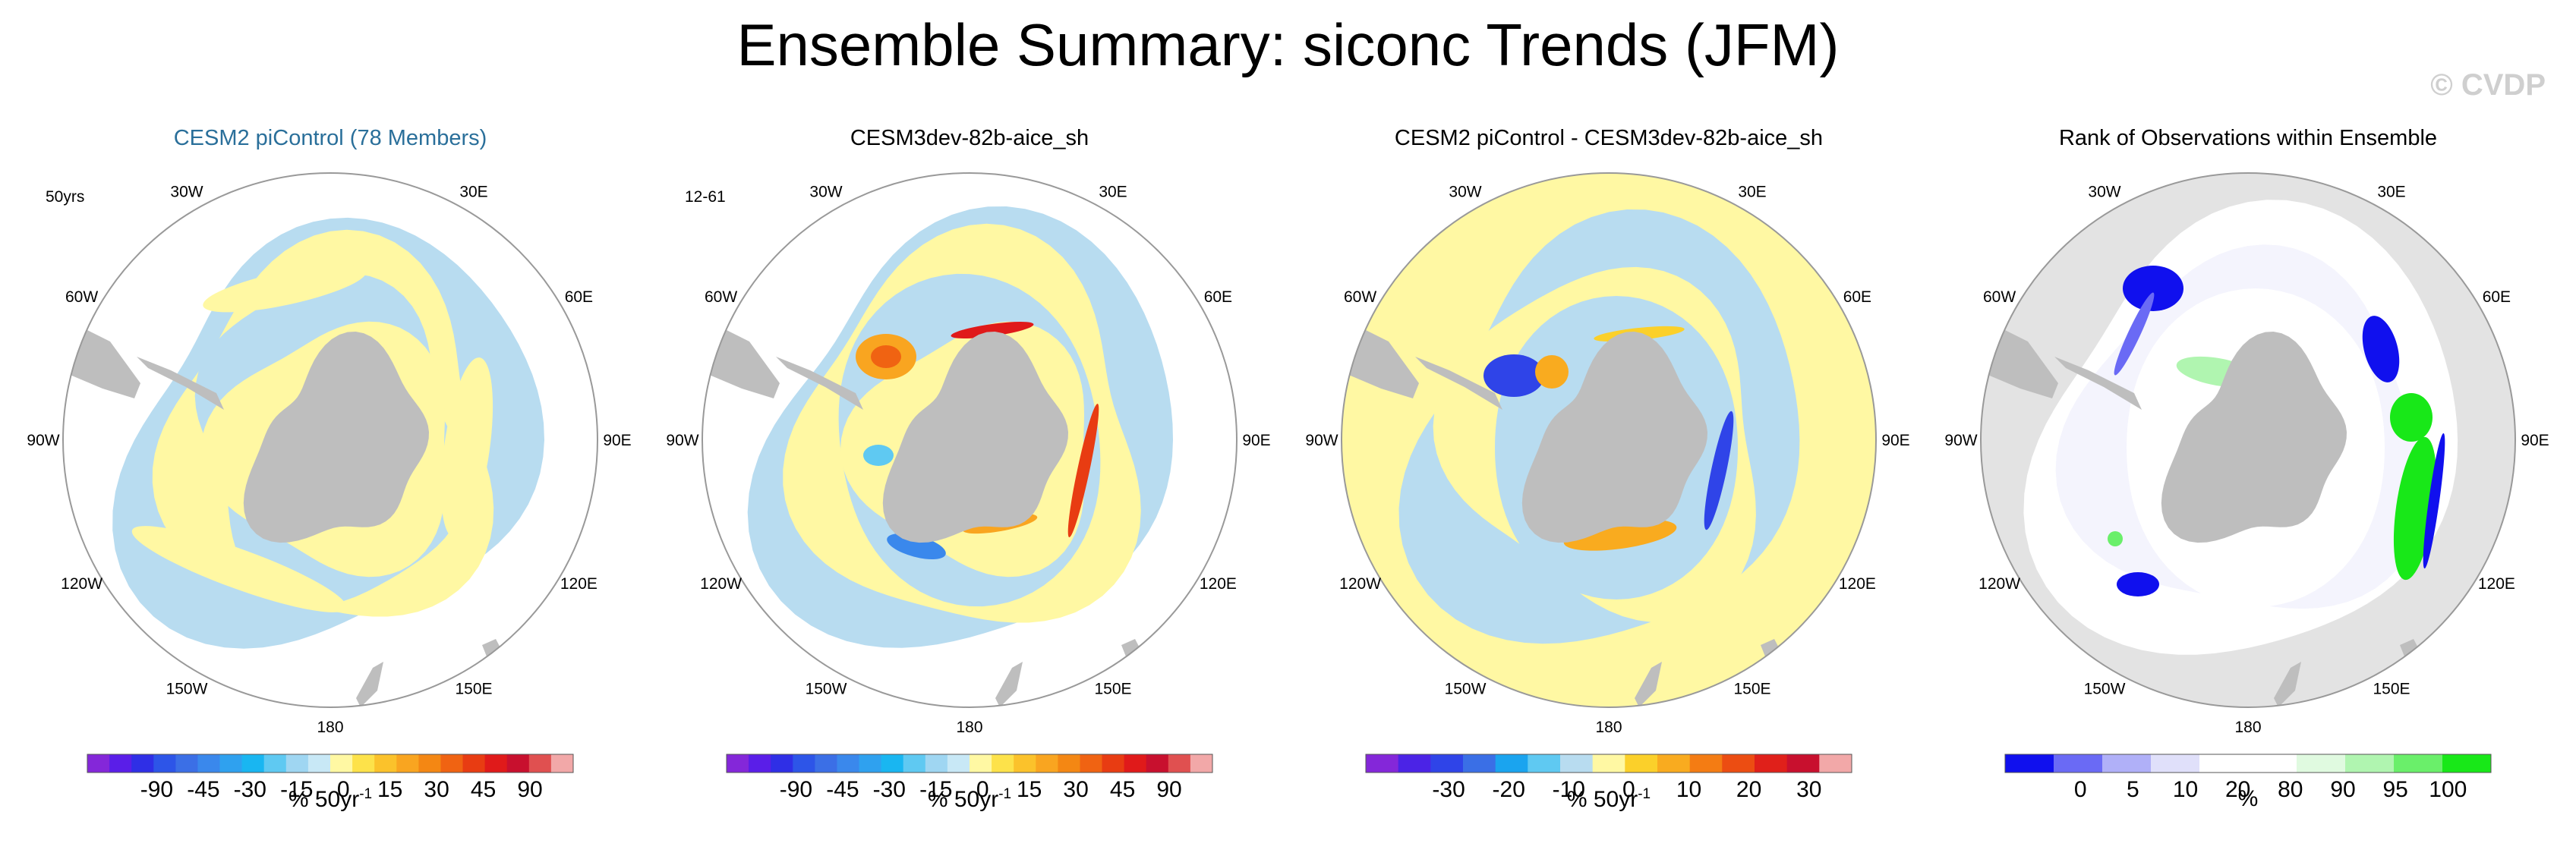  I want to click on colorbar-tick-label: 5, so click(2133, 790).